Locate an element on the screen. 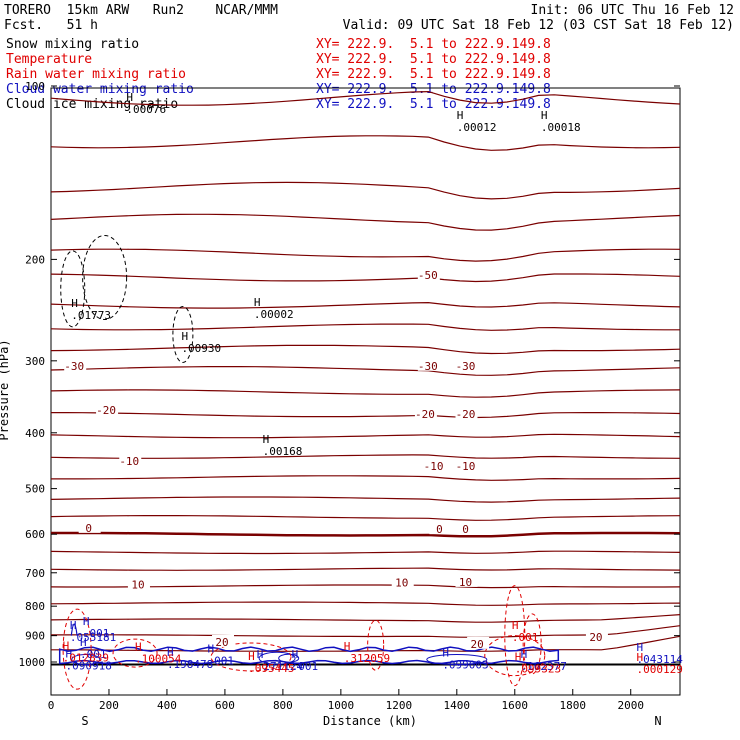 This screenshot has height=740, width=740. maximum-value: .000129 is located at coordinates (660, 669).